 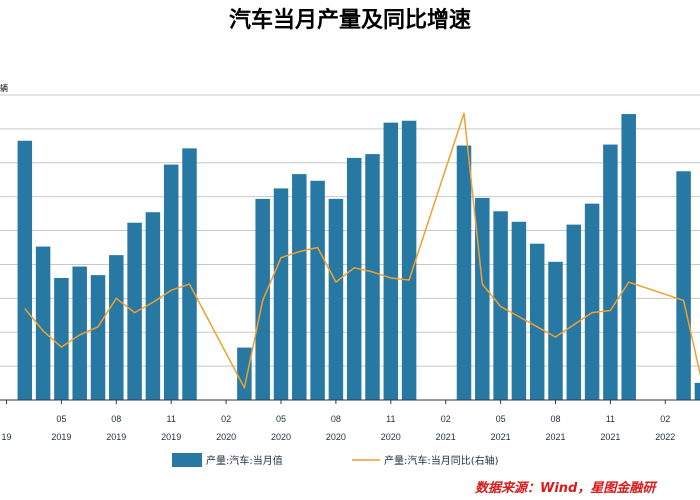 I want to click on legend-line-label: 产量:汽车:当月同比(右轴), so click(x=441, y=460).